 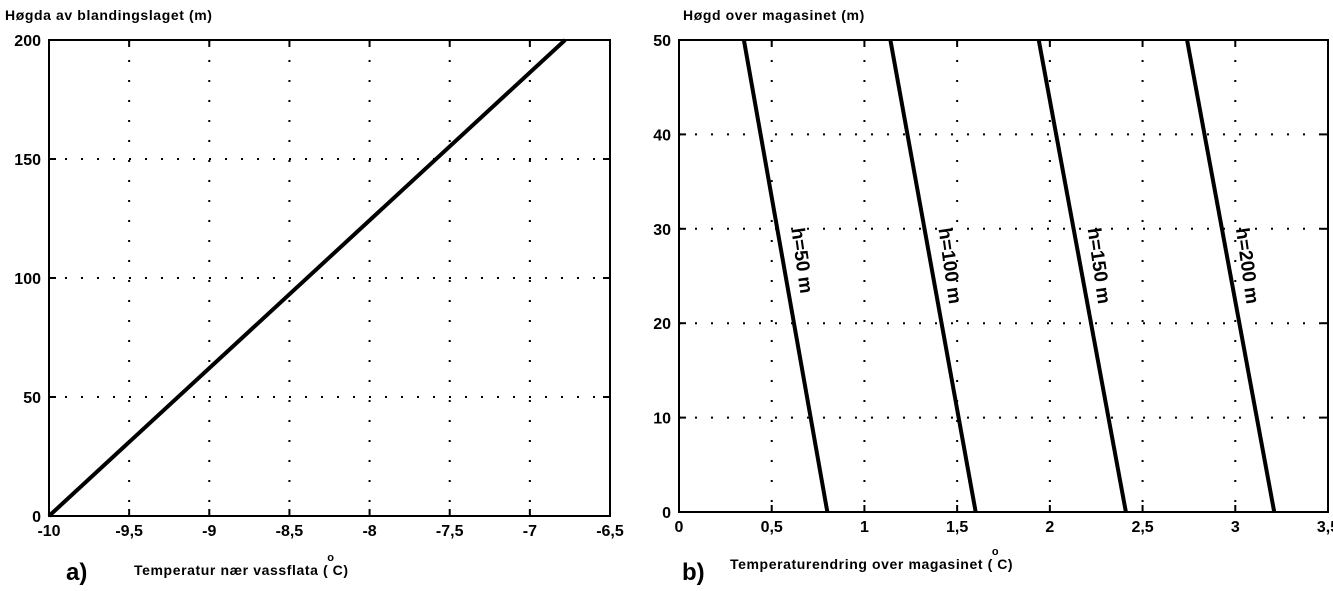 I want to click on x-tick-label: 3,5, so click(x=1325, y=527).